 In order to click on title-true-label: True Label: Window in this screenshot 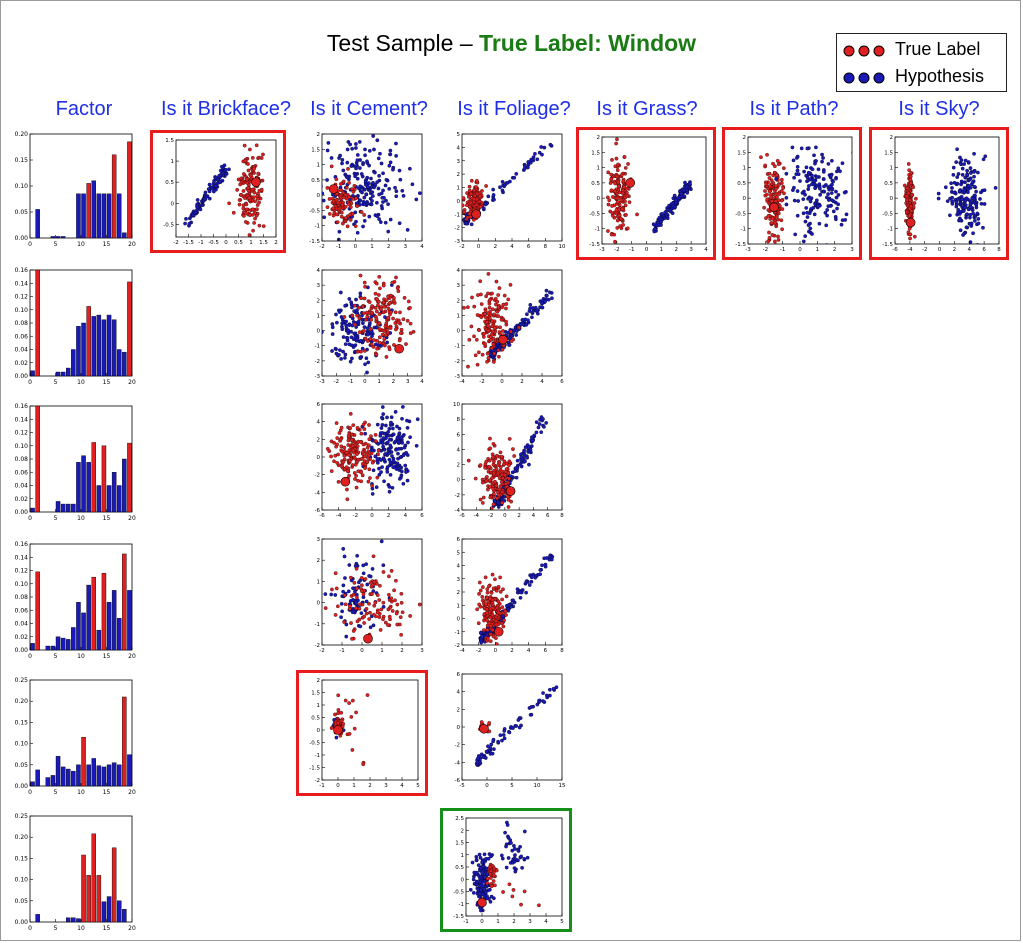, I will do `click(588, 43)`.